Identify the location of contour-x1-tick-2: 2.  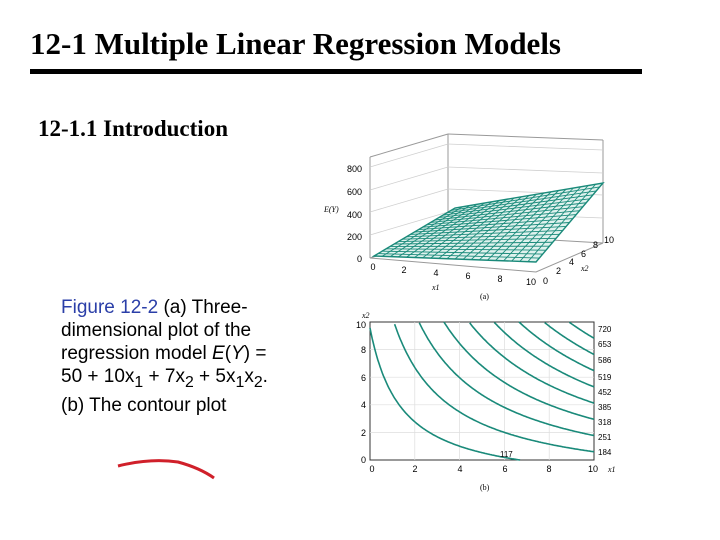
(414, 469).